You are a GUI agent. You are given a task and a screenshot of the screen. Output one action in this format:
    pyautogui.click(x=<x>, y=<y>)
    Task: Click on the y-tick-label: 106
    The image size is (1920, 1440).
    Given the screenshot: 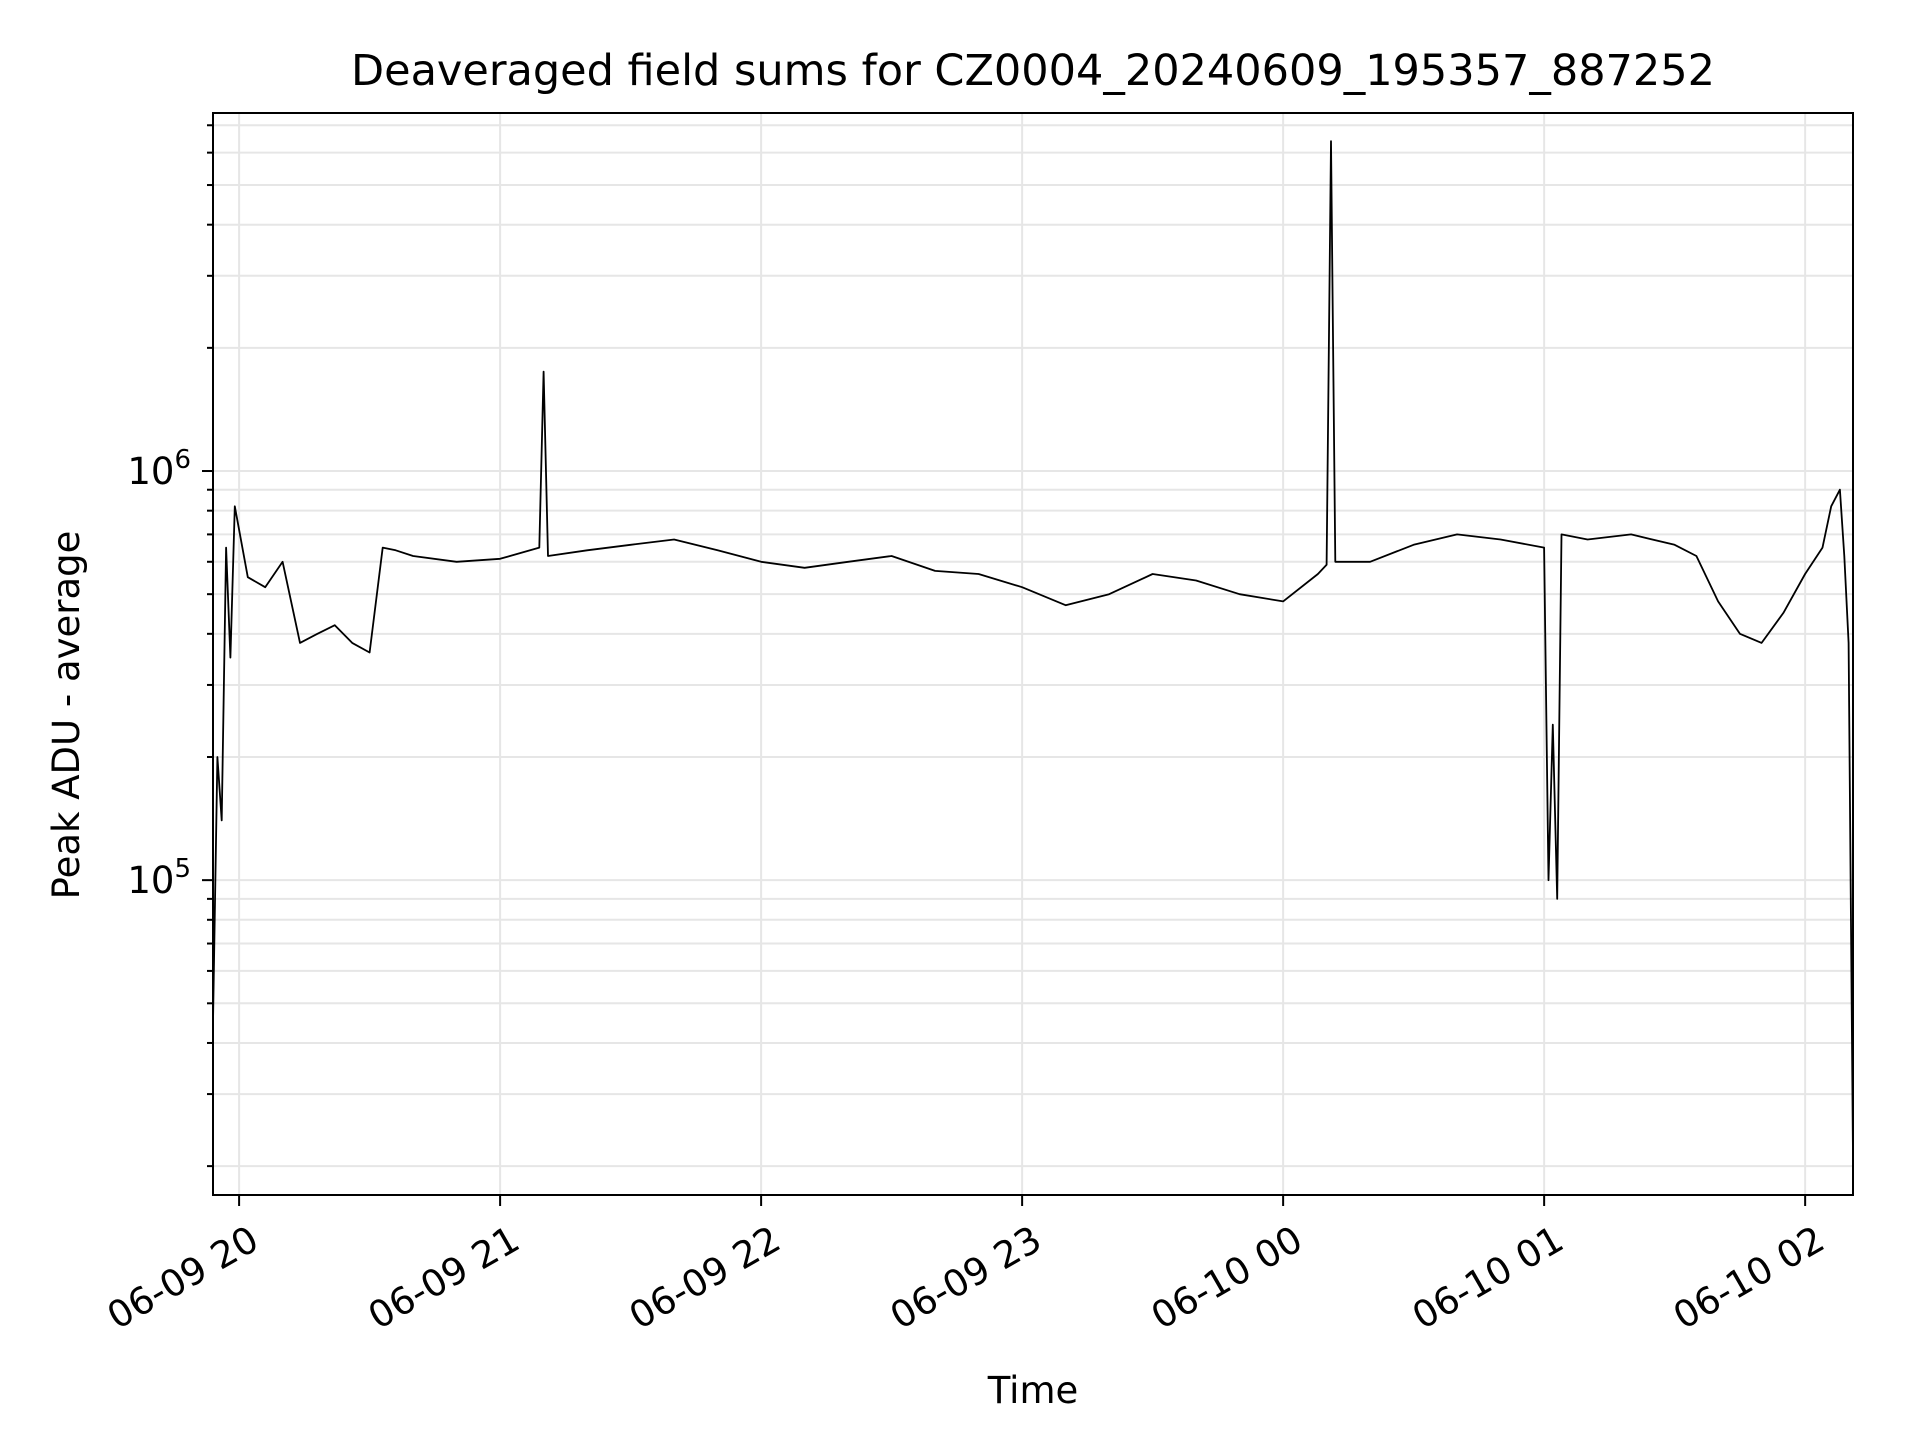 What is the action you would take?
    pyautogui.click(x=159, y=469)
    